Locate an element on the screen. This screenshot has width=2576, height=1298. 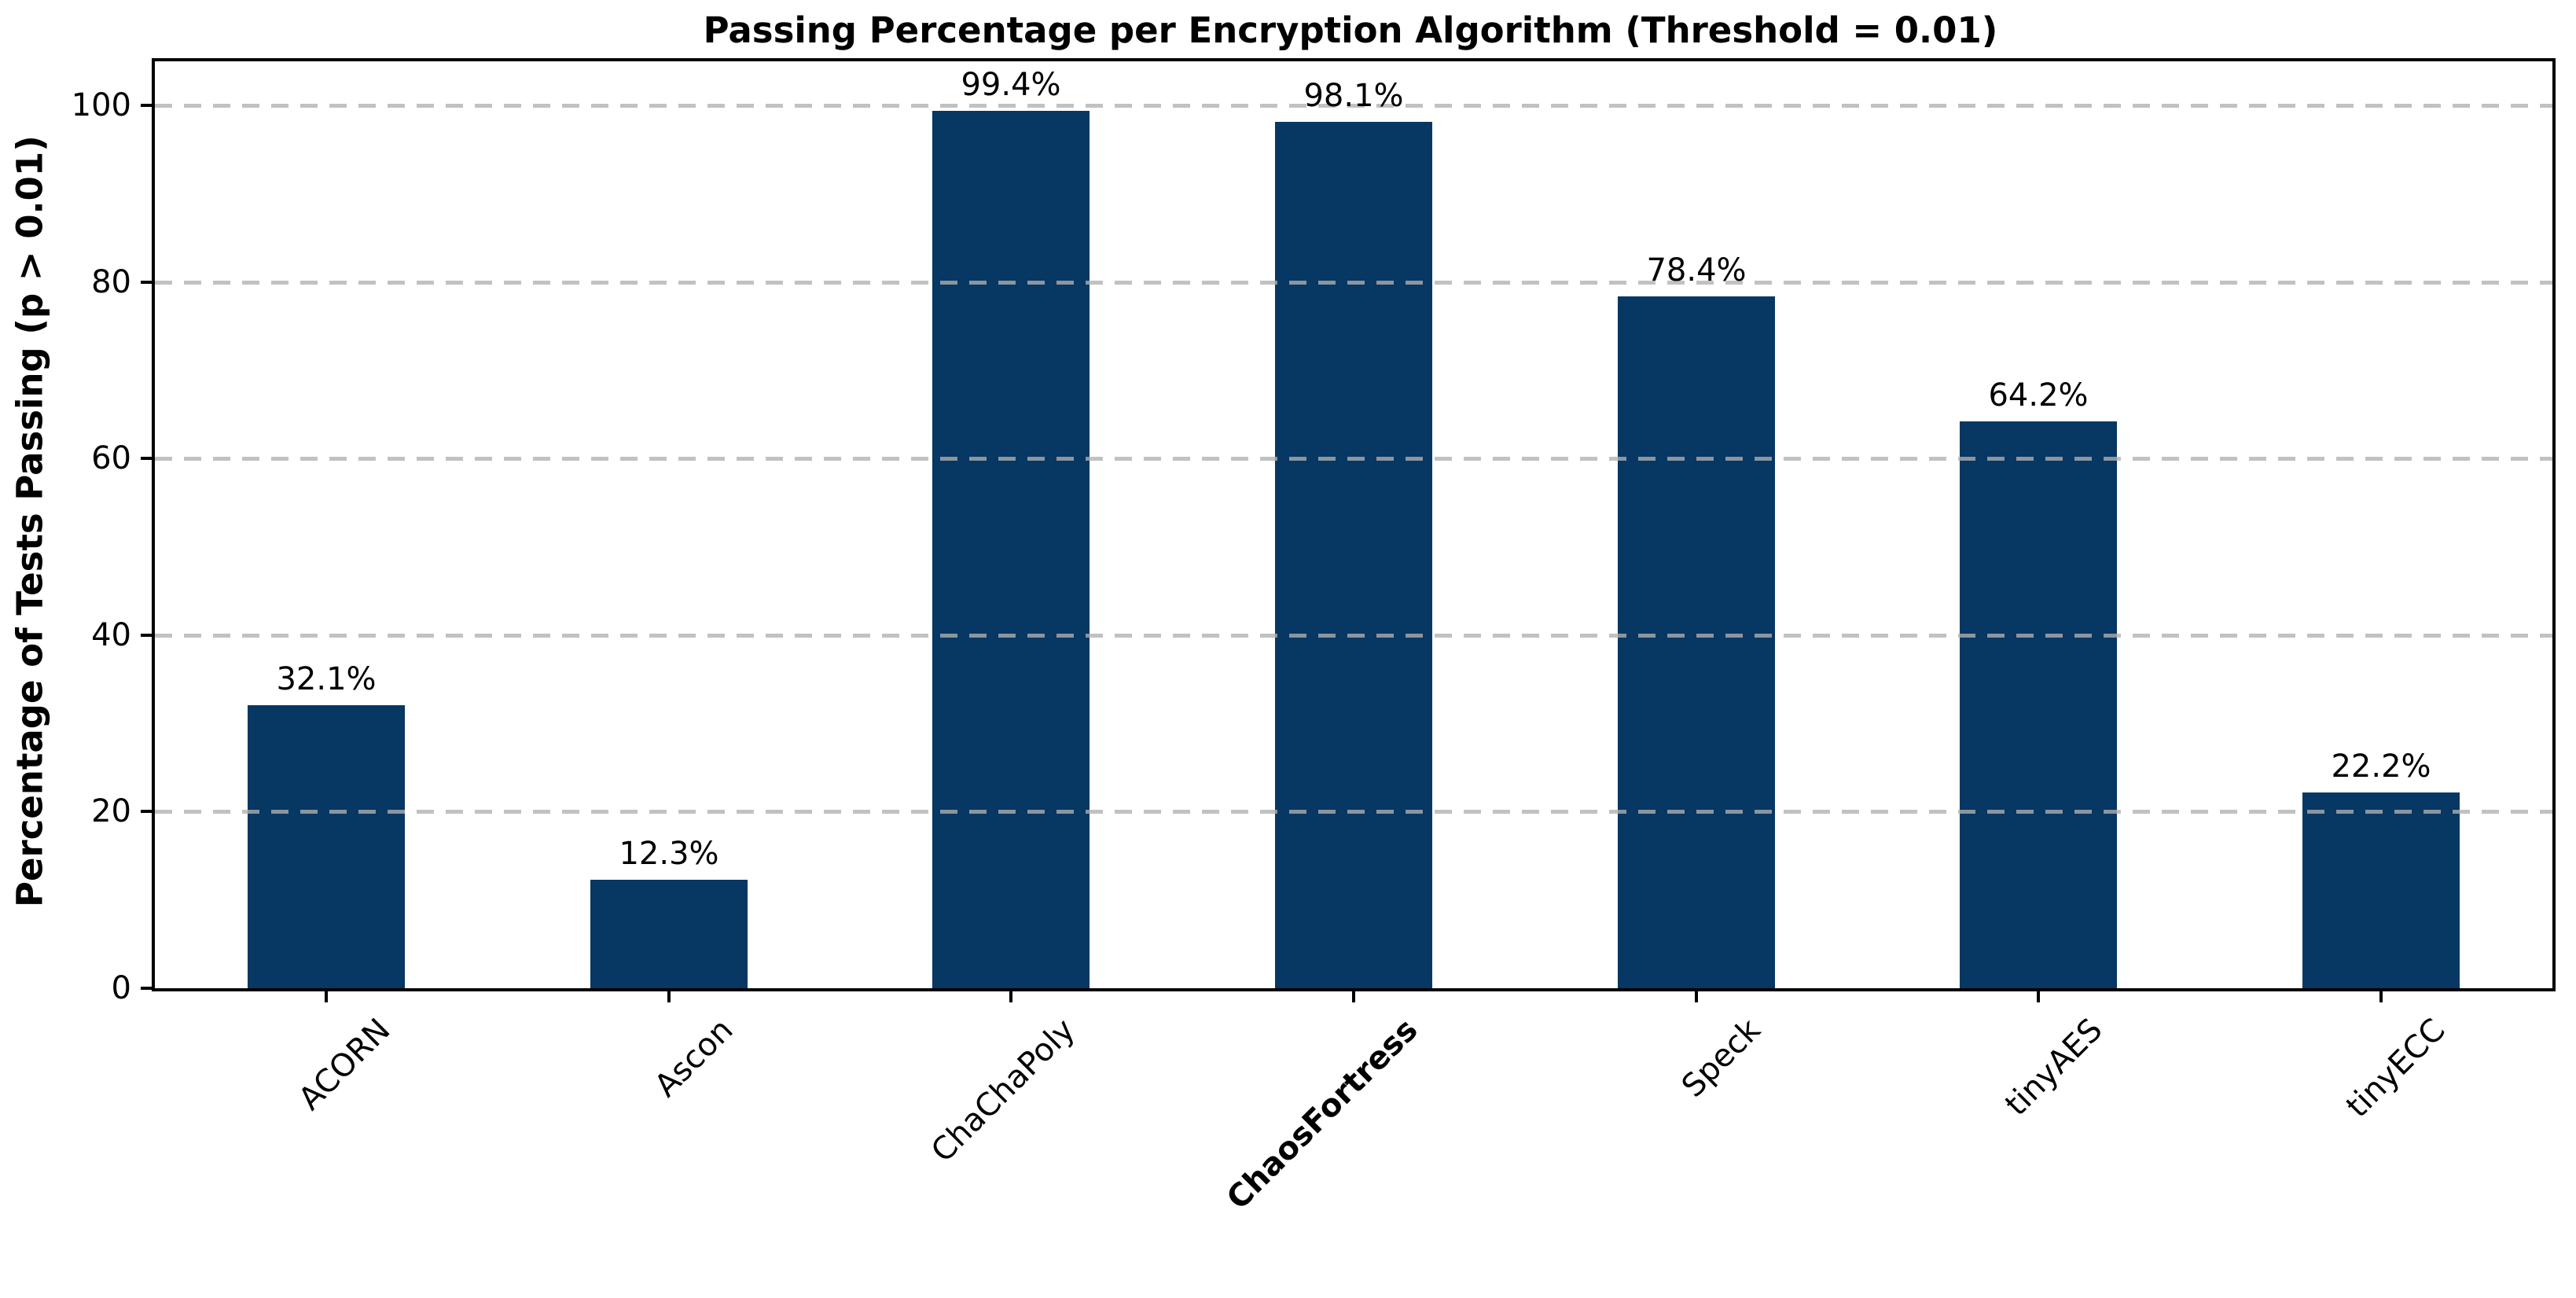
bar-value-label: 22.2% is located at coordinates (2381, 766).